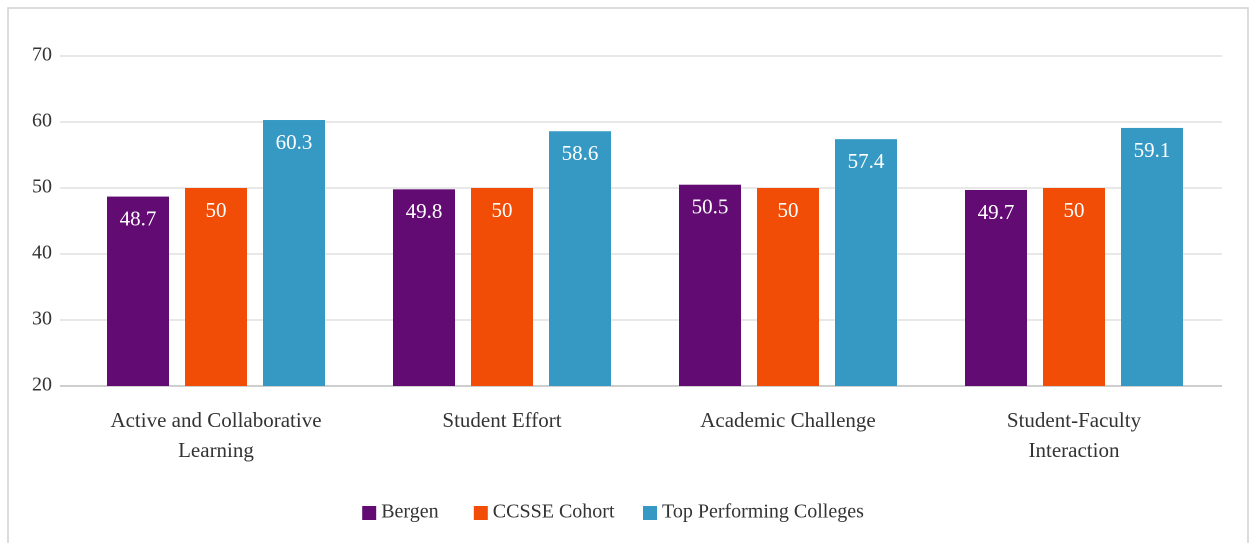  Describe the element at coordinates (1152, 150) in the screenshot. I see `data-label: 59.1` at that location.